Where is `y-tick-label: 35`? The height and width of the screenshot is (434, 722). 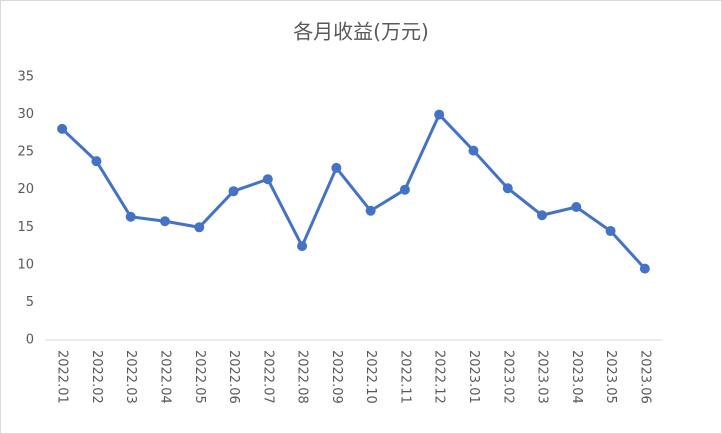
y-tick-label: 35 is located at coordinates (25, 77).